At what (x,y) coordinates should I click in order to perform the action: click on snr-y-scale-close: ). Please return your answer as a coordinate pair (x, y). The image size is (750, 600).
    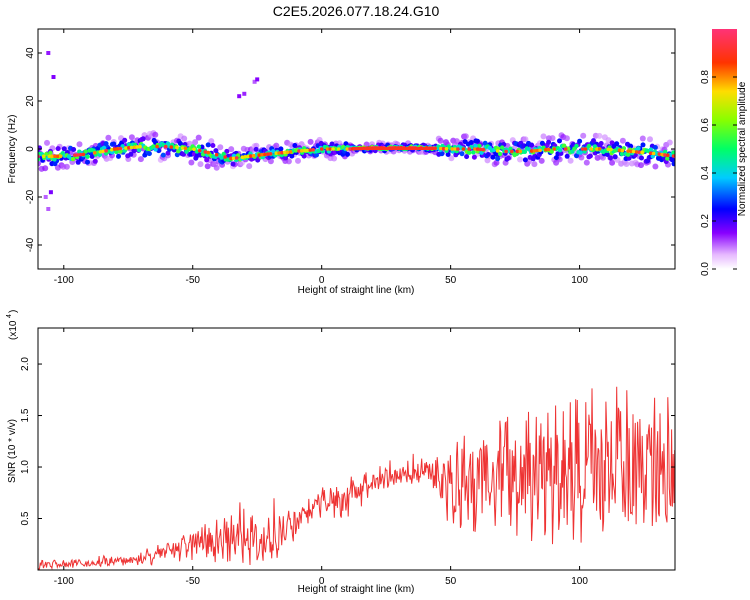
    Looking at the image, I should click on (13, 311).